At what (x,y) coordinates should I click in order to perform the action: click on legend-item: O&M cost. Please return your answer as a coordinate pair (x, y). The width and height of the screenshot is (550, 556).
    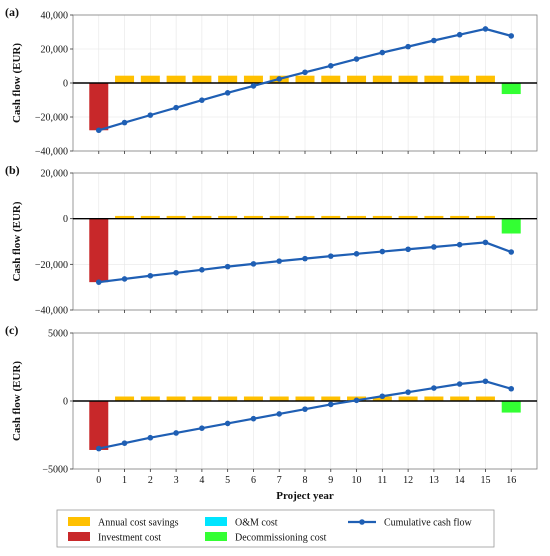
    Looking at the image, I should click on (241, 523).